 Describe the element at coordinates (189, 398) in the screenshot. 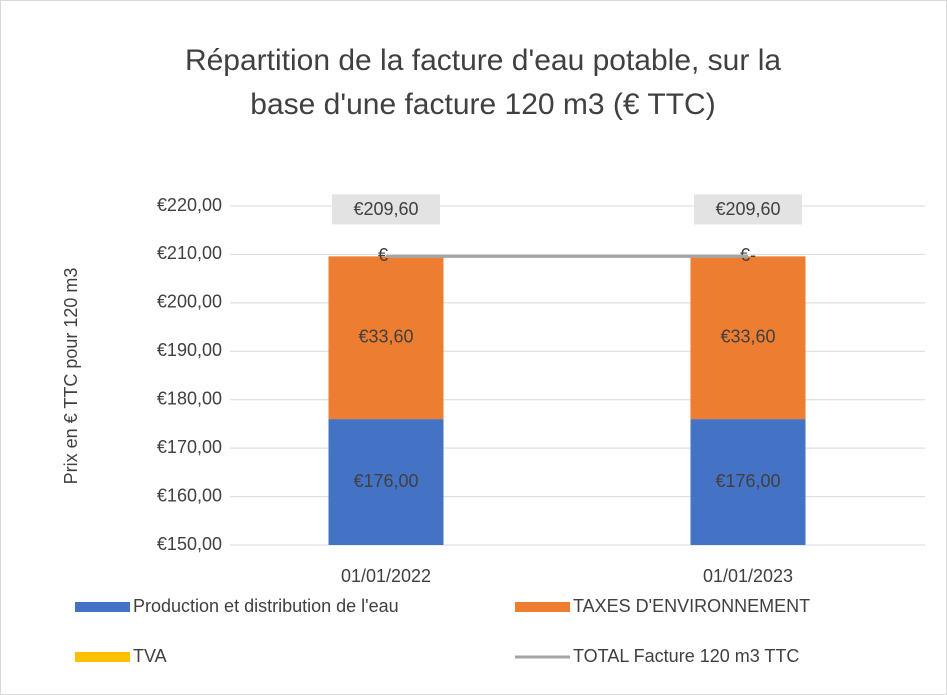

I see `y-tick-label: €180,00` at that location.